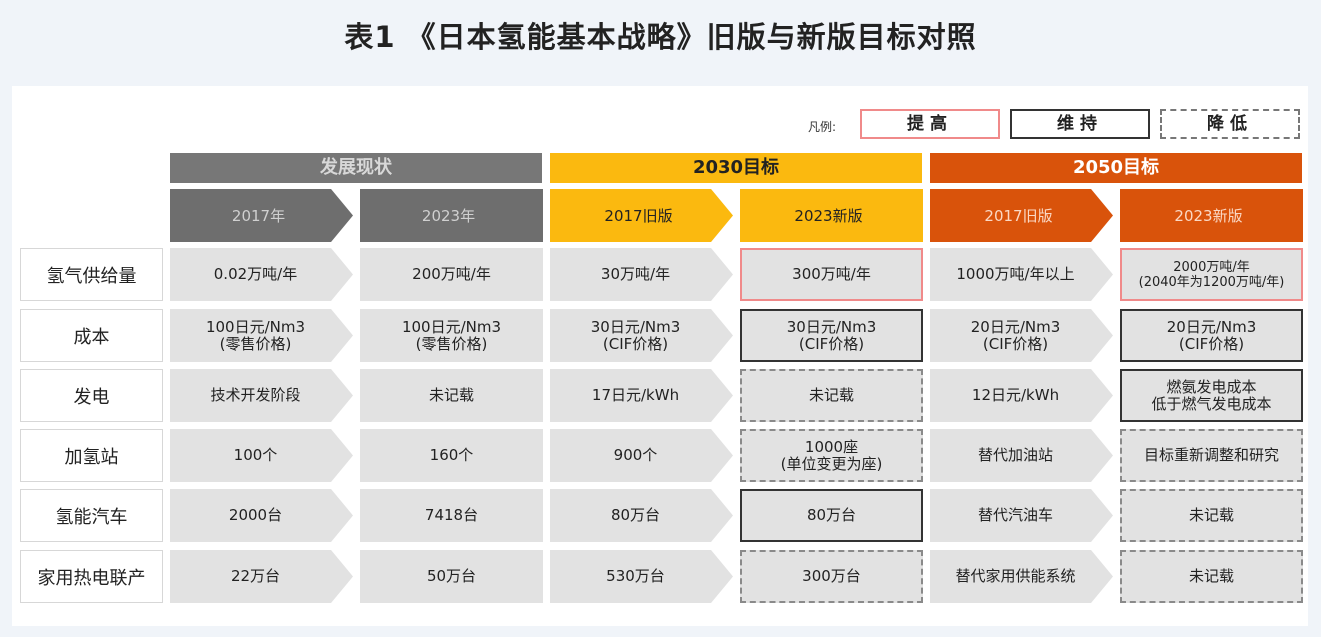 The image size is (1321, 637). What do you see at coordinates (255, 515) in the screenshot?
I see `cell-text: 2000台` at bounding box center [255, 515].